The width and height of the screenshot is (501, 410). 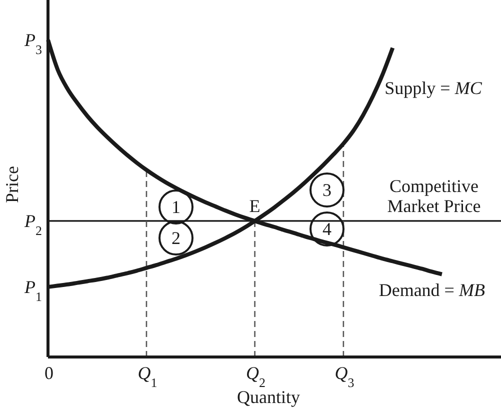 I want to click on annotation: P$_{1}$, so click(x=33, y=290).